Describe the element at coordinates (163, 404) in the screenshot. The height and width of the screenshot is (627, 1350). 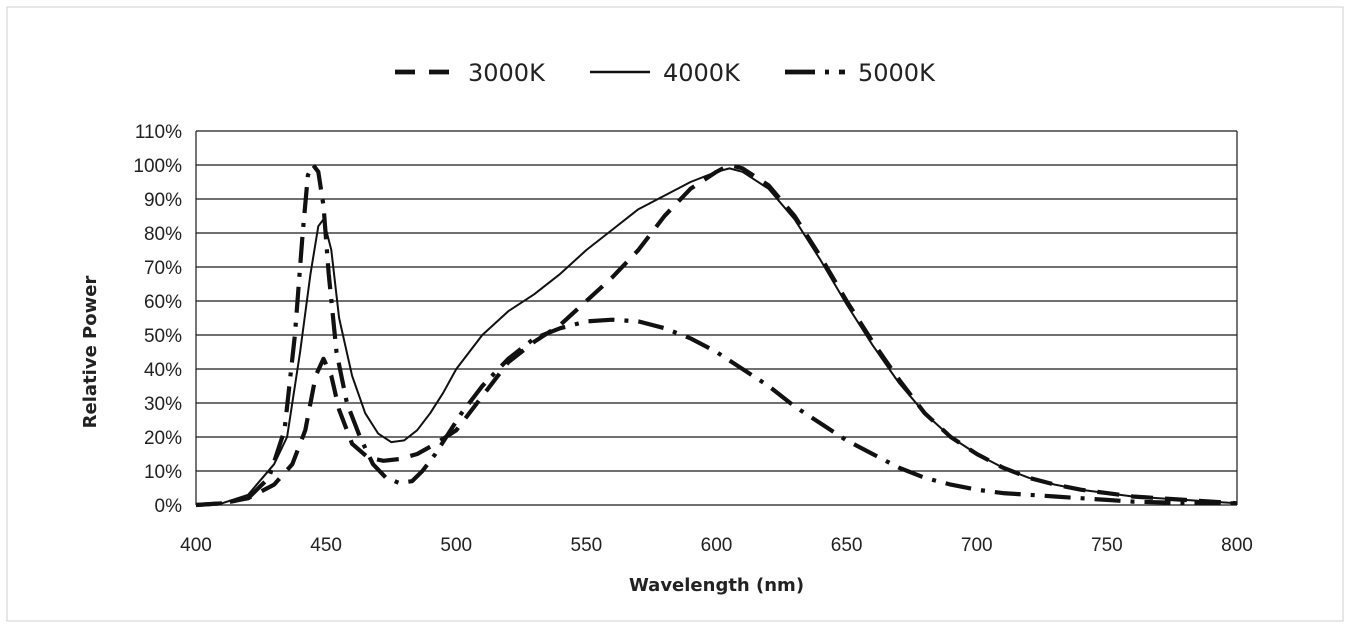
I see `y-tick-label: 30%` at that location.